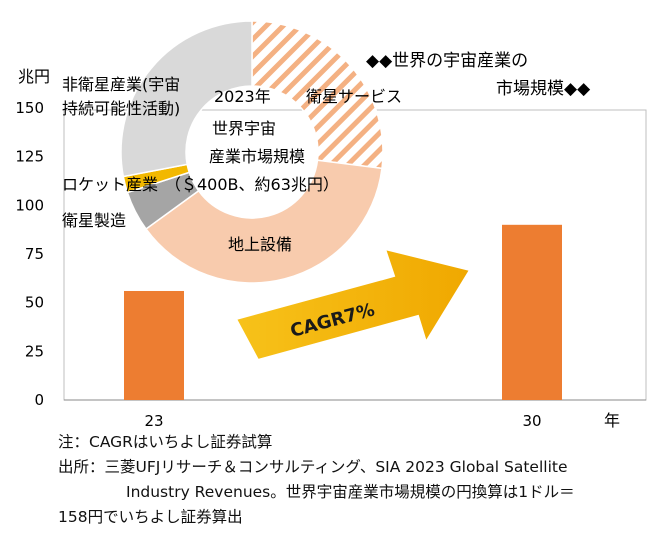  Describe the element at coordinates (94, 220) in the screenshot. I see `slice-label-satellite-manufacturing: 衛星製造` at that location.